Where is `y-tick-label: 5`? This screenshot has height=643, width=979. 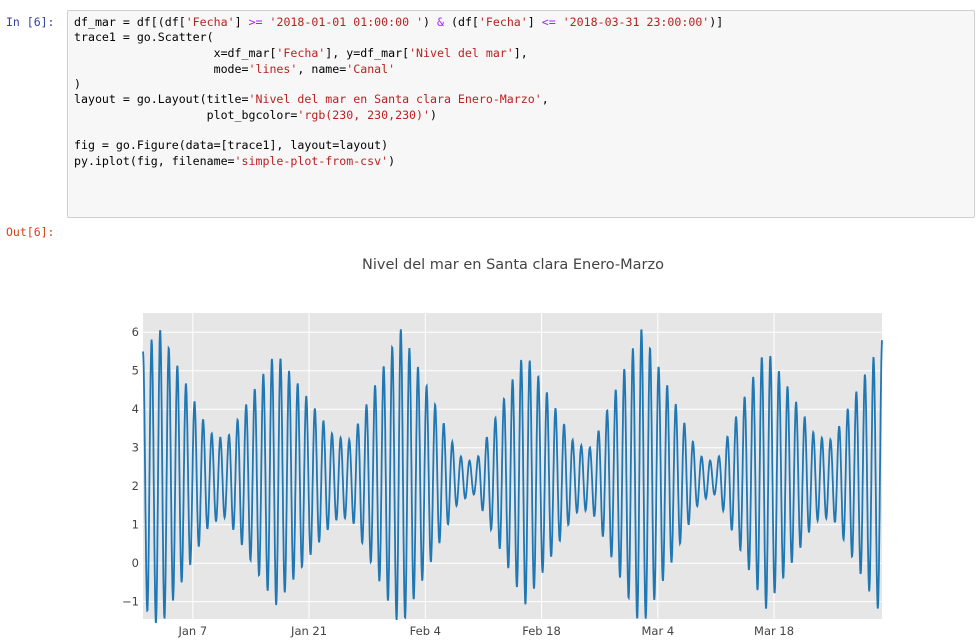 y-tick-label: 5 is located at coordinates (135, 371).